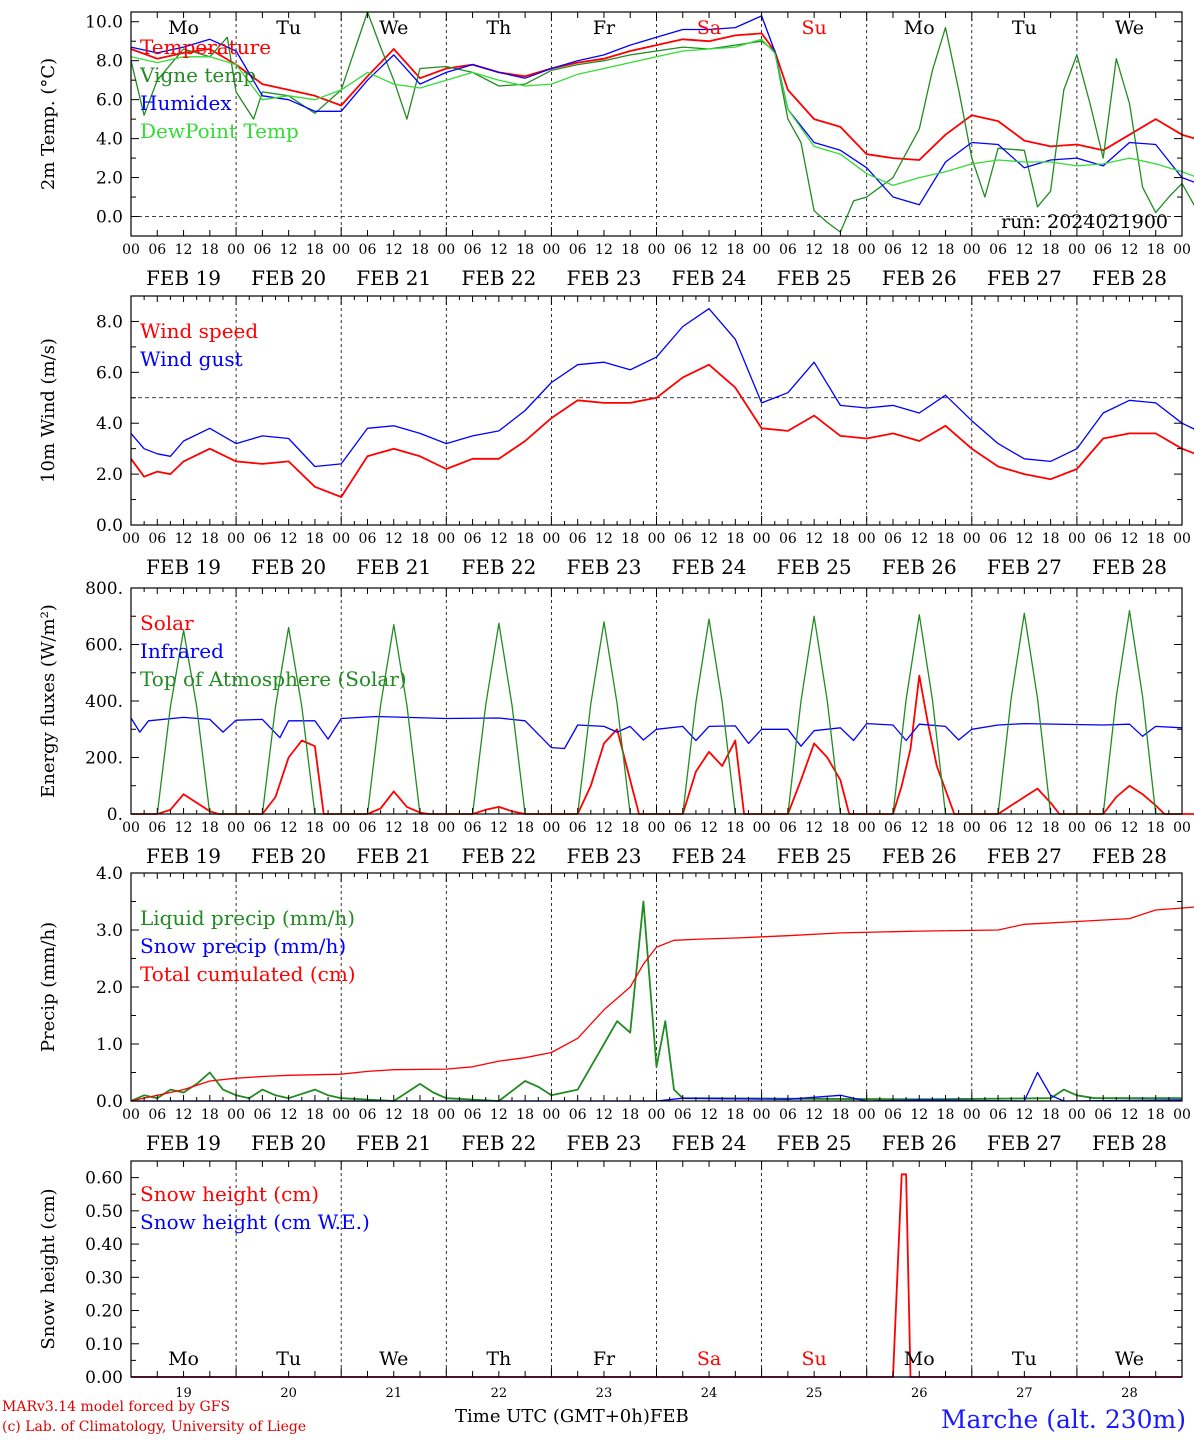 The height and width of the screenshot is (1440, 1194). Describe the element at coordinates (104, 1312) in the screenshot. I see `y-tick-label: 0.20` at that location.